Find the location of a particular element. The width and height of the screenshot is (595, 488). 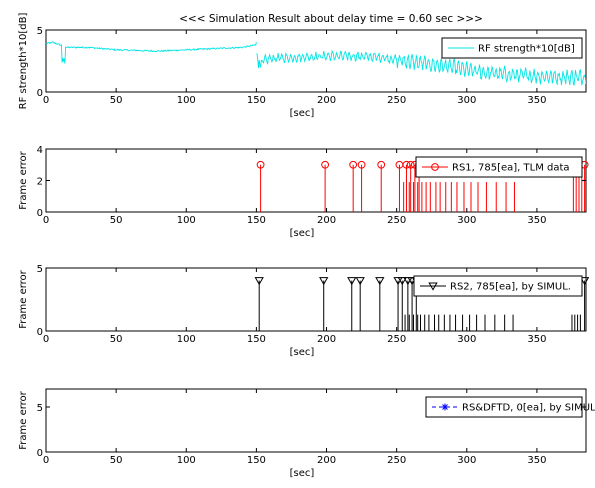

y-tick-label: 4 is located at coordinates (40, 150).